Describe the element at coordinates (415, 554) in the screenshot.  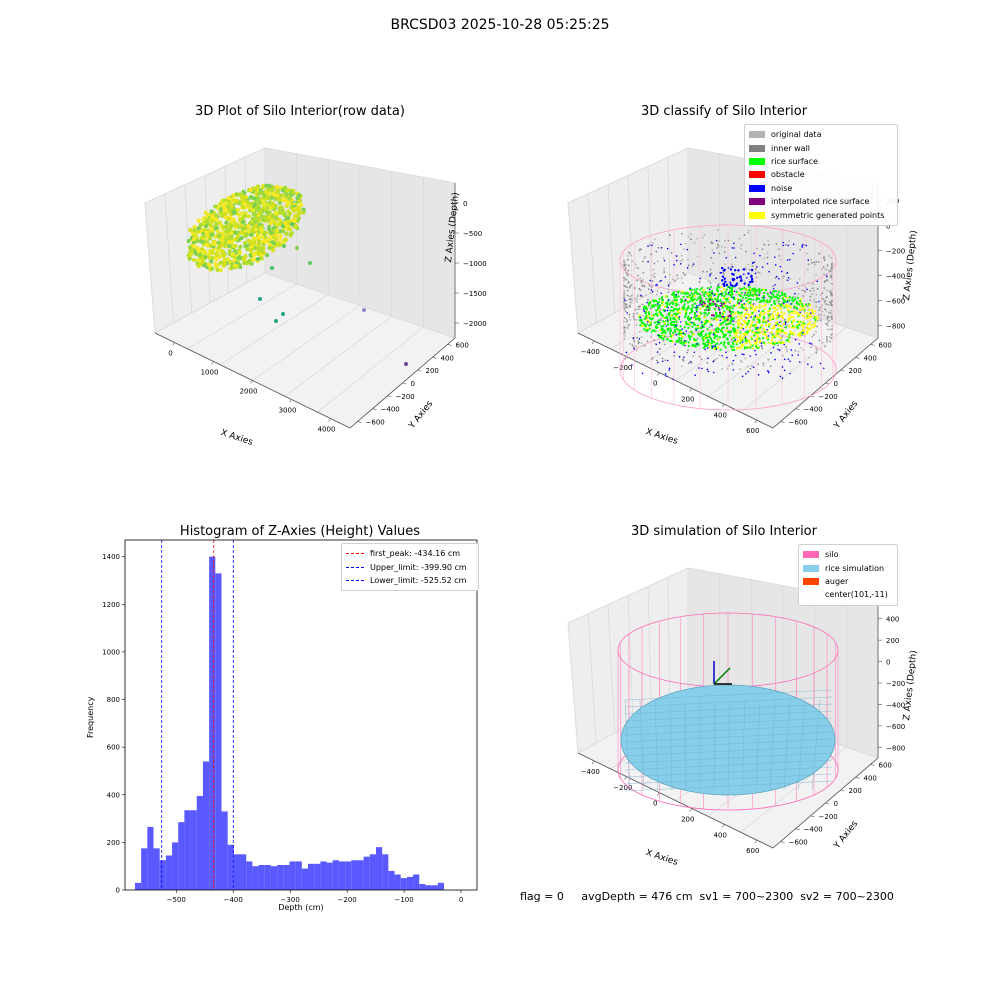
I see `legend-label: first_peak: -434.16 cm` at that location.